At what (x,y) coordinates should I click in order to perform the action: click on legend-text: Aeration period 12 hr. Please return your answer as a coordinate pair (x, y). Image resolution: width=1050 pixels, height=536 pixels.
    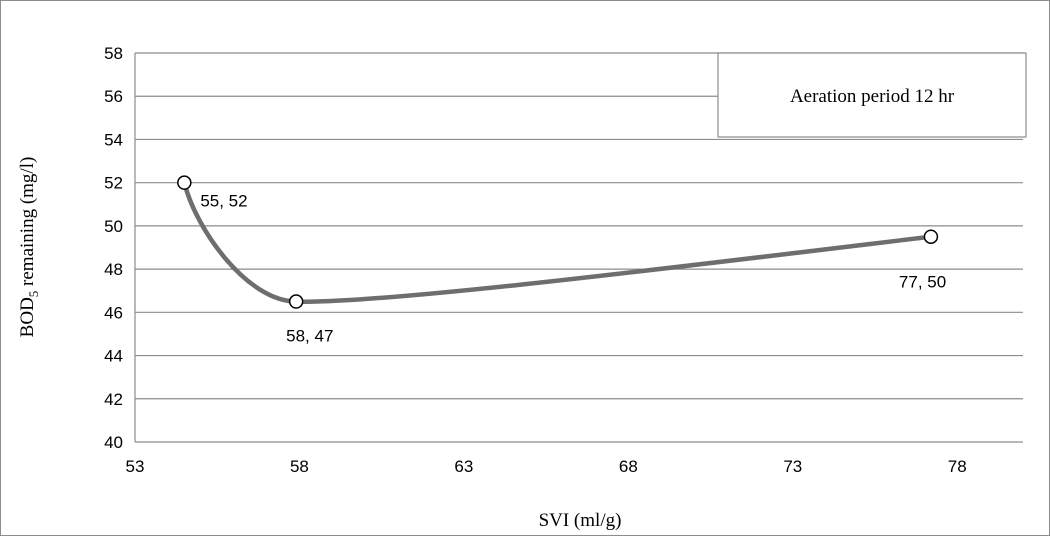
    Looking at the image, I should click on (872, 96).